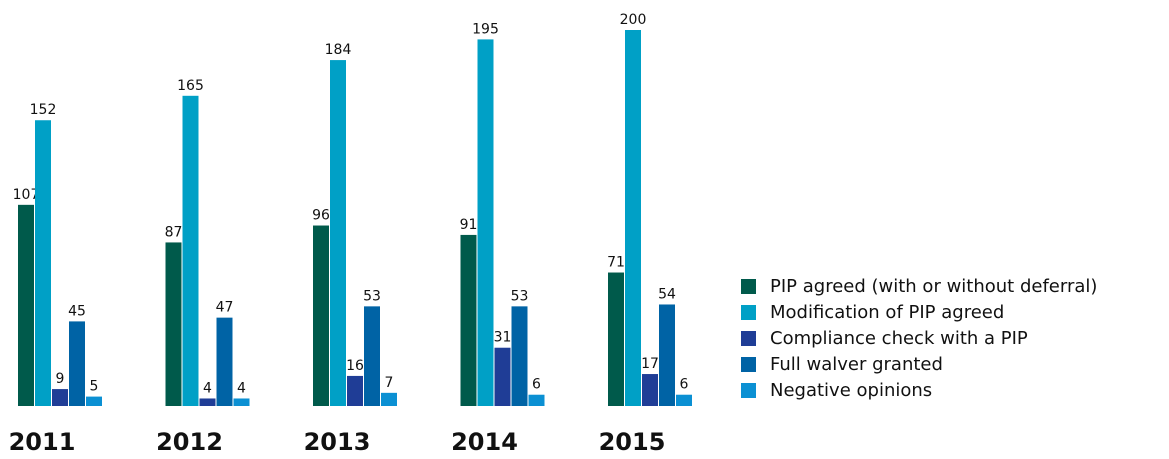 This screenshot has height=459, width=1169. Describe the element at coordinates (887, 312) in the screenshot. I see `legend-label: Modification of PIP agreed` at that location.